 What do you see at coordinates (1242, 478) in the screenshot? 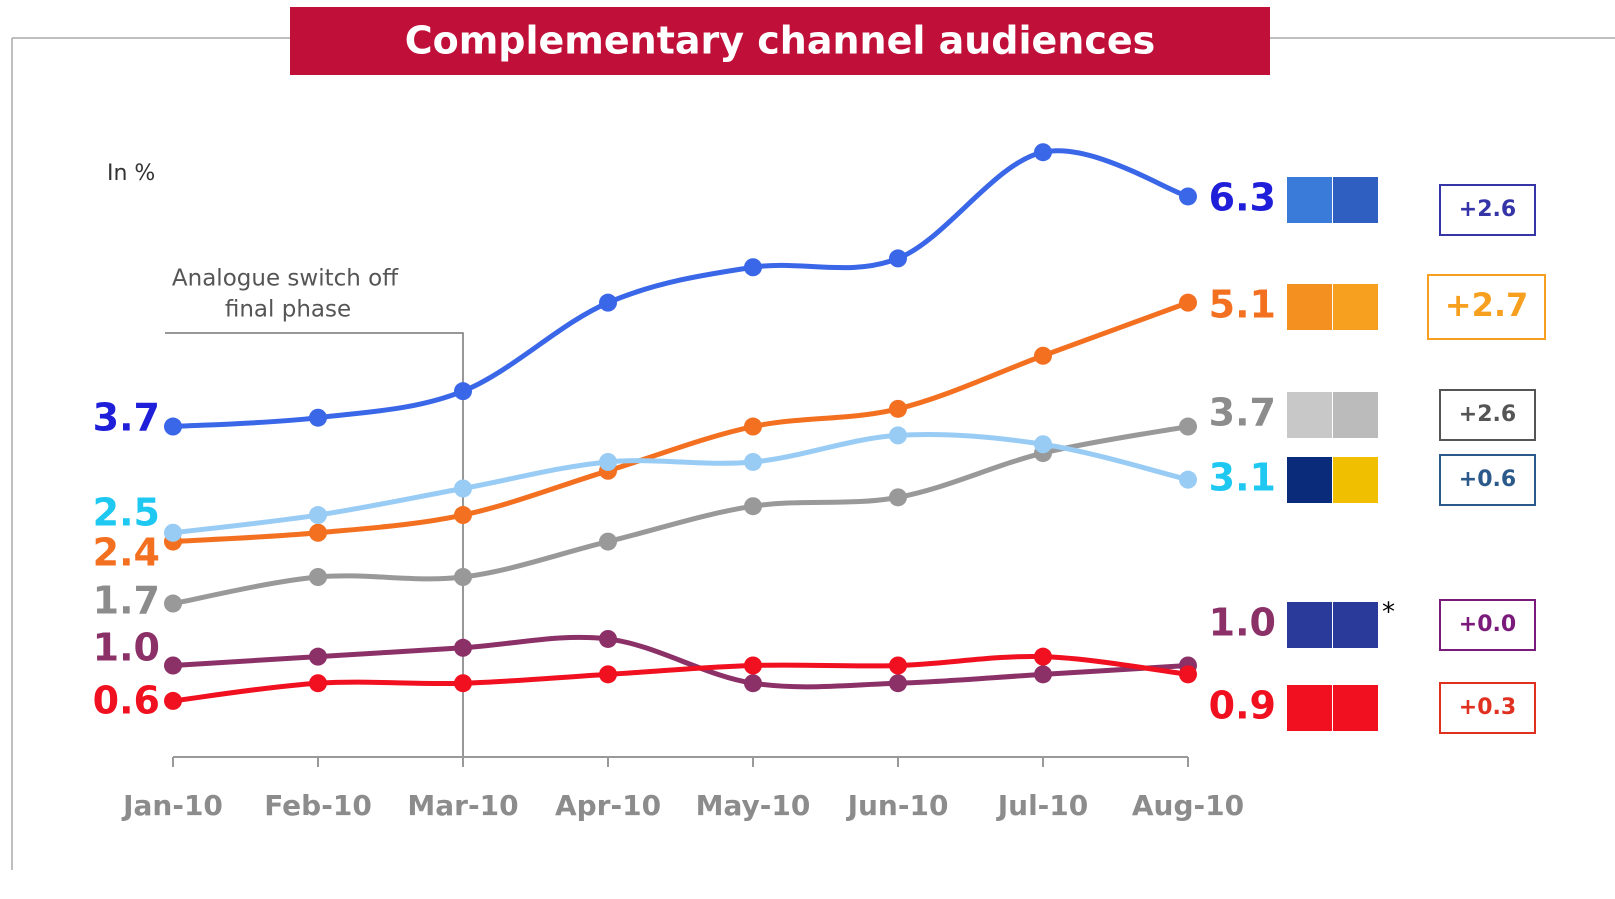
I see `value-label: 3.1` at bounding box center [1242, 478].